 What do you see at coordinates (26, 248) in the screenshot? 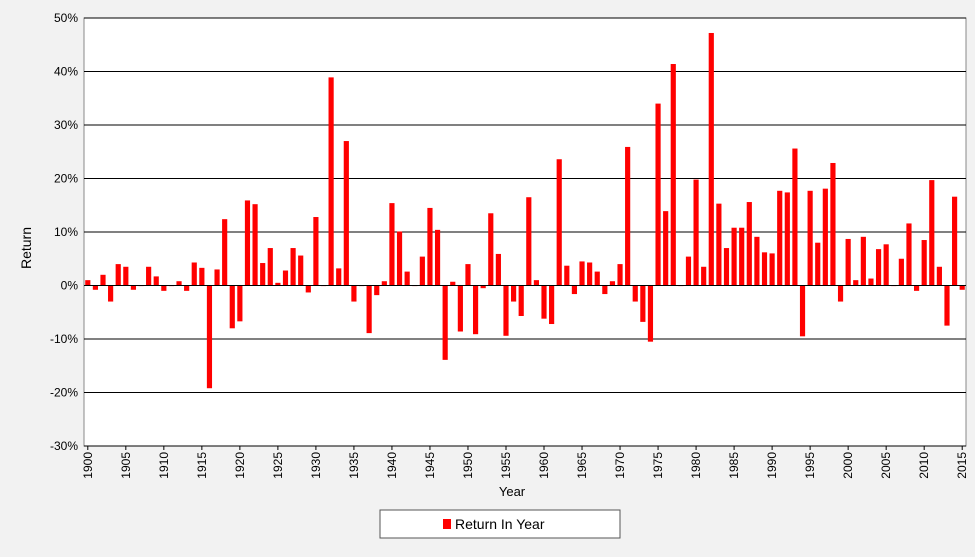
I see `y-axis-label: Return` at bounding box center [26, 248].